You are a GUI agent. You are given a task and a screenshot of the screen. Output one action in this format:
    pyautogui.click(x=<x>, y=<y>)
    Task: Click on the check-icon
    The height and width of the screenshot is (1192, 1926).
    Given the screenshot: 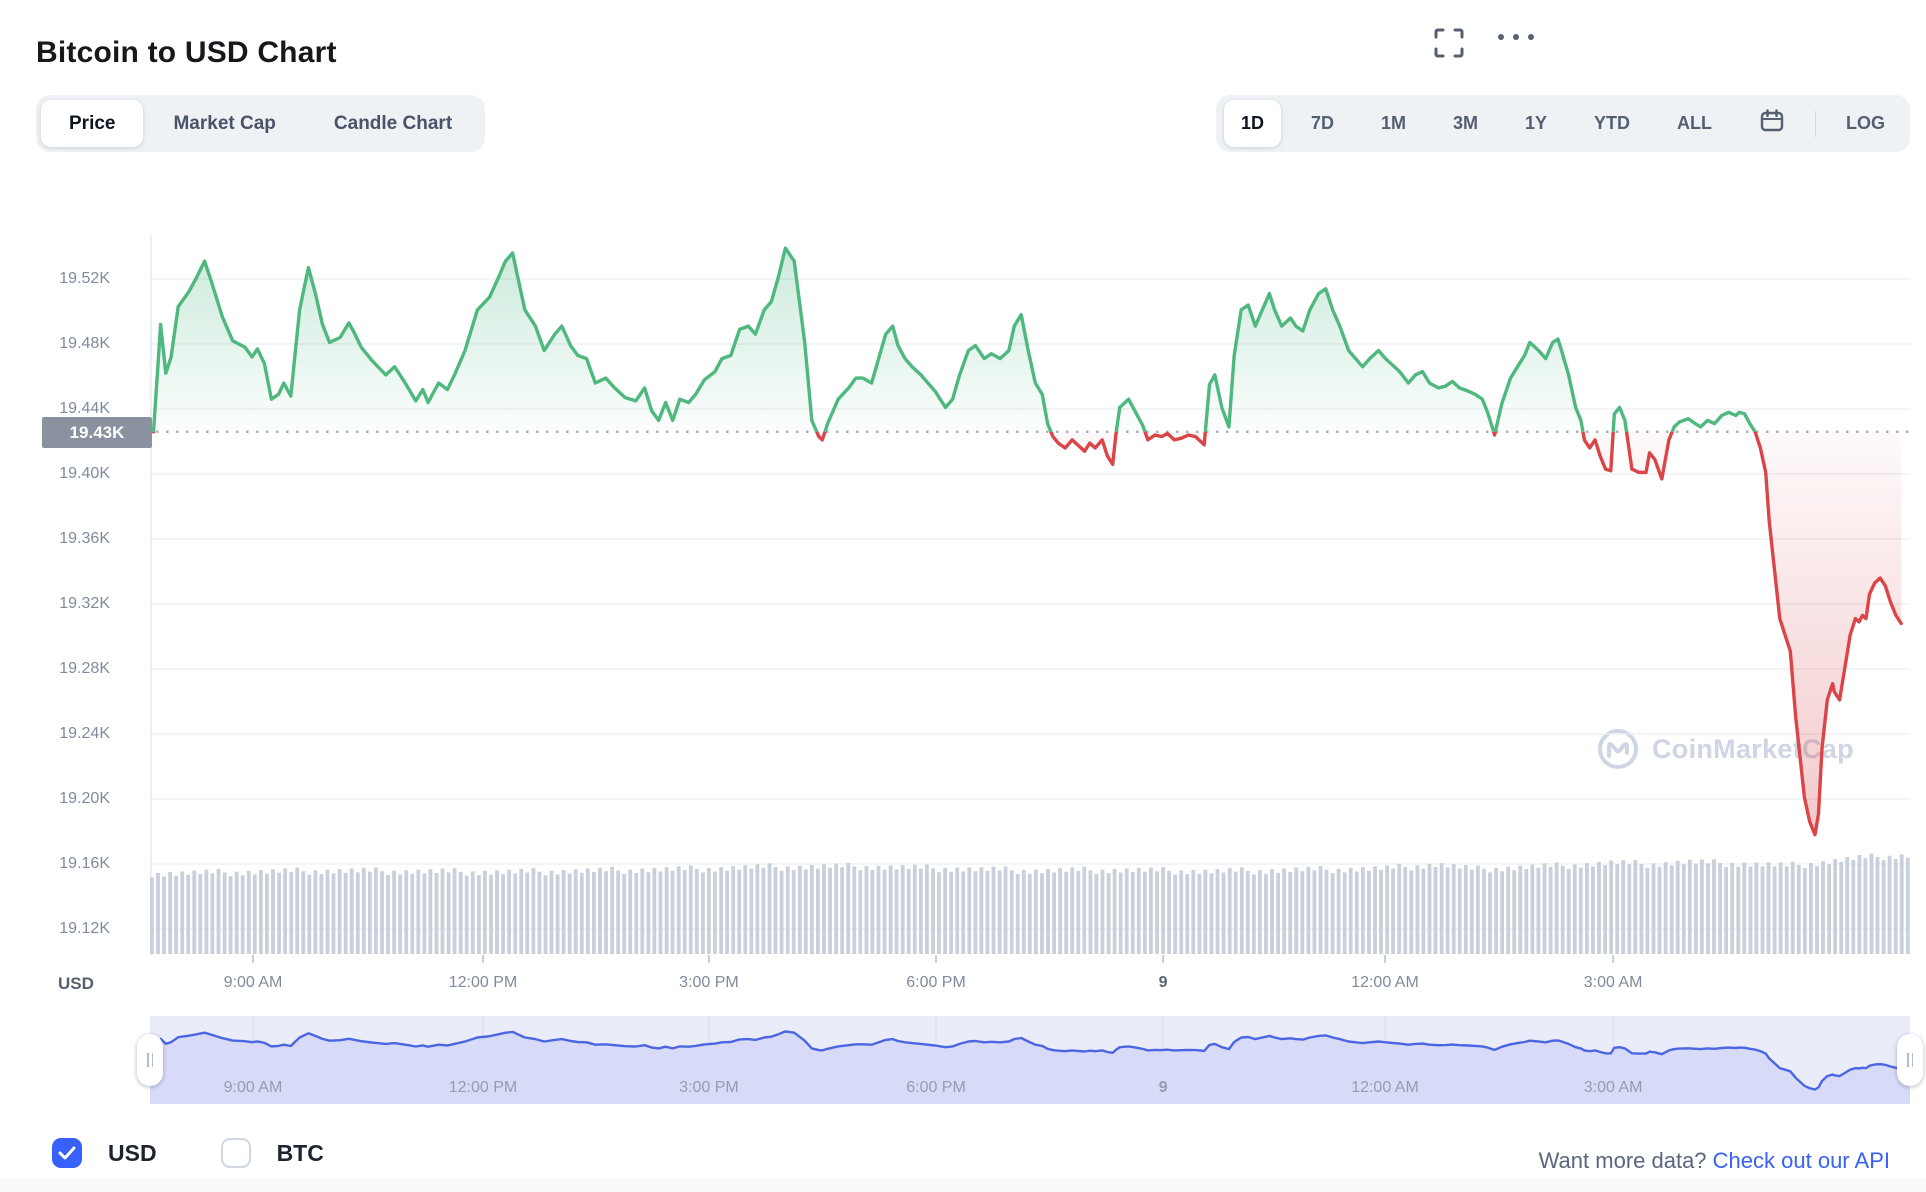 What is the action you would take?
    pyautogui.click(x=67, y=1153)
    